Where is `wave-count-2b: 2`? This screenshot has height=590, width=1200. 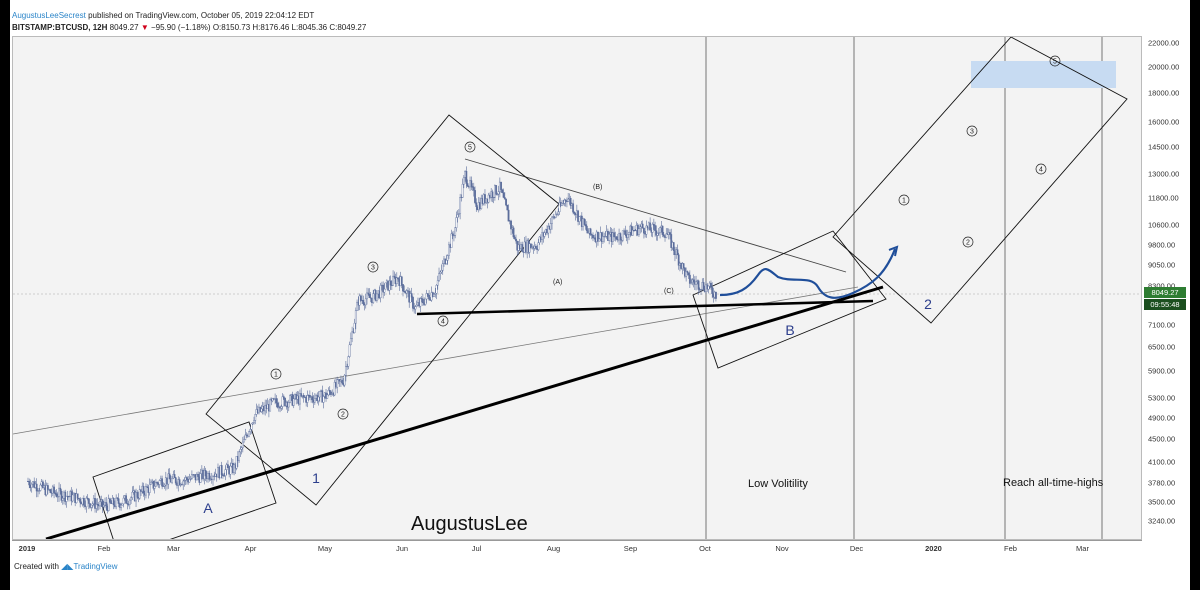
wave-count-2b: 2 is located at coordinates (968, 243).